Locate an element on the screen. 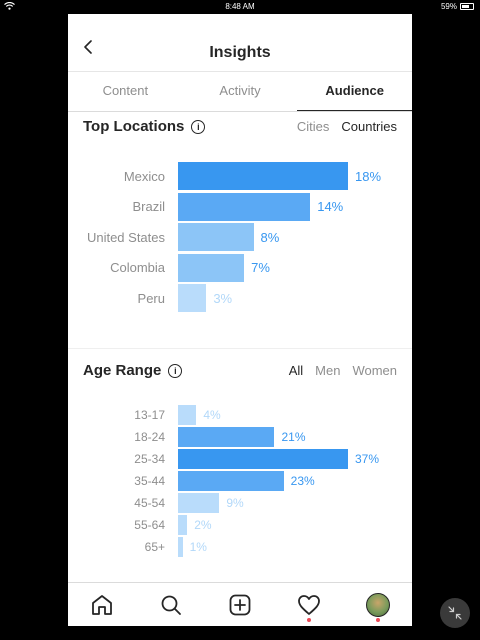  avatar is located at coordinates (377, 604).